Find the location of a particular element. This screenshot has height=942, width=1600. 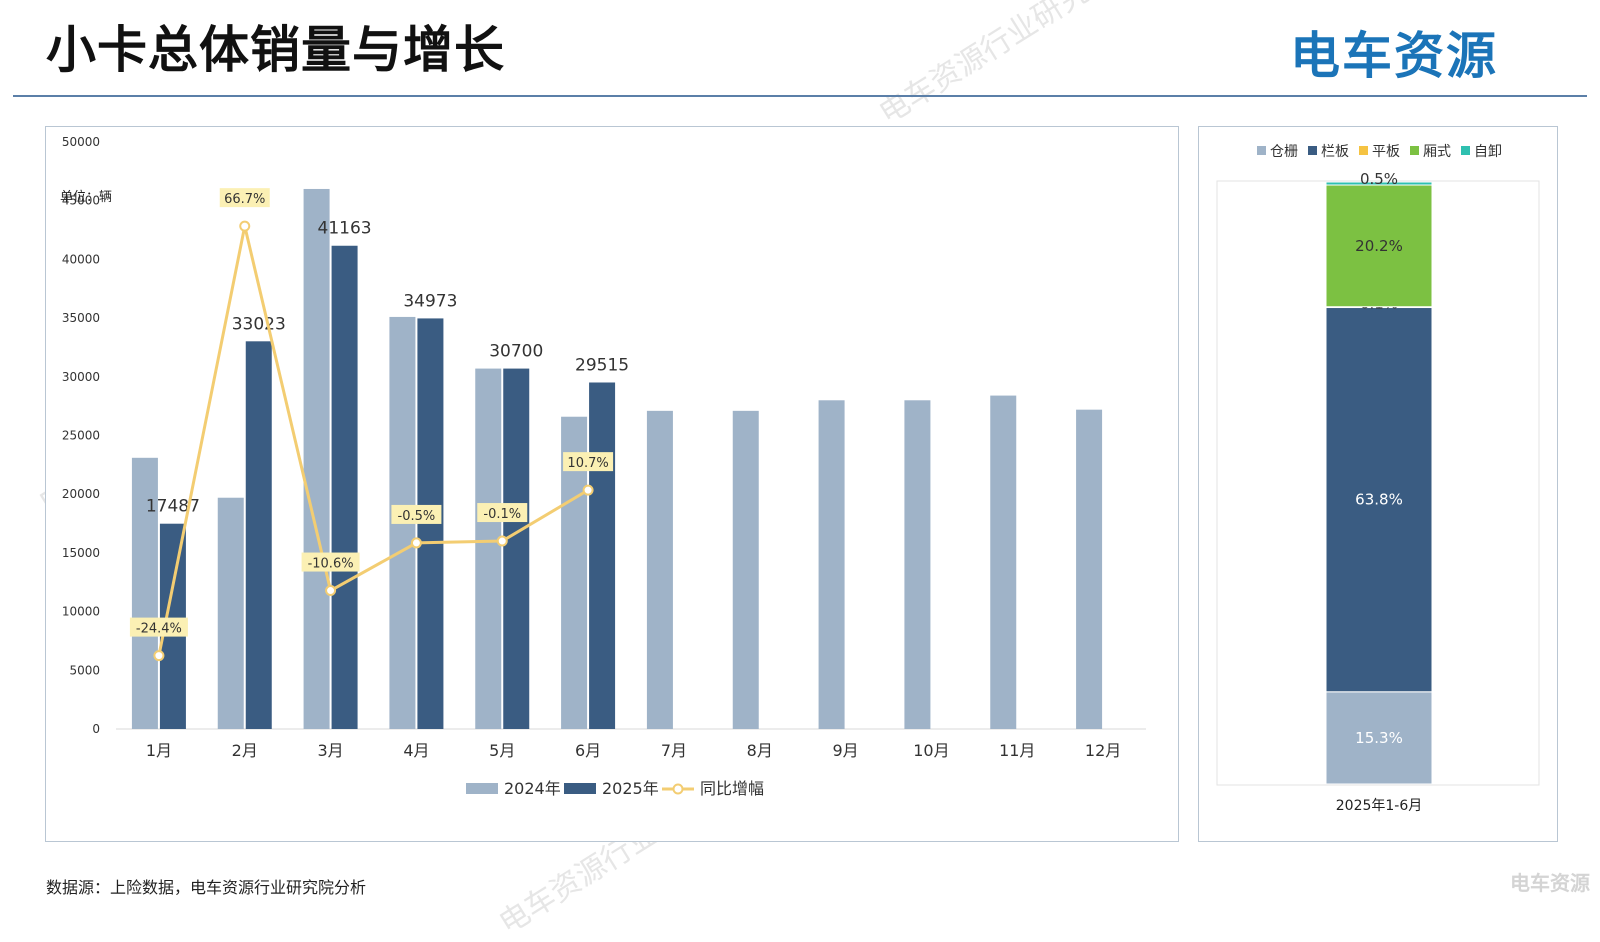

watermark: 电车资源行业研究院 is located at coordinates (997, 66).